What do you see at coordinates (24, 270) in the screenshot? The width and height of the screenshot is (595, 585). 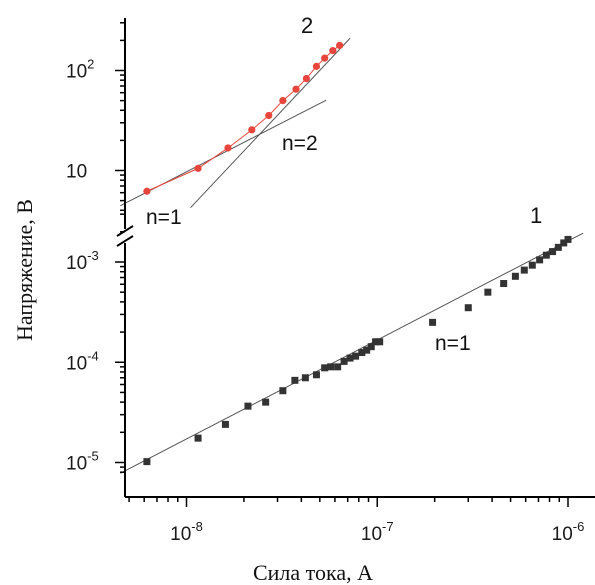 I see `y-axis-title: Напряжение, В` at bounding box center [24, 270].